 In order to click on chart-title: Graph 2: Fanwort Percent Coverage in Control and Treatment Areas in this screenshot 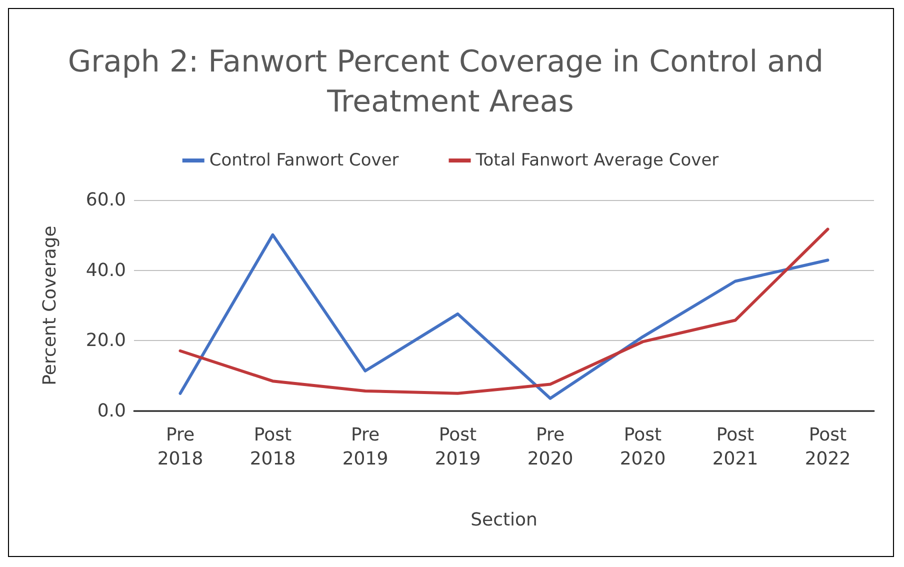, I will do `click(451, 82)`.